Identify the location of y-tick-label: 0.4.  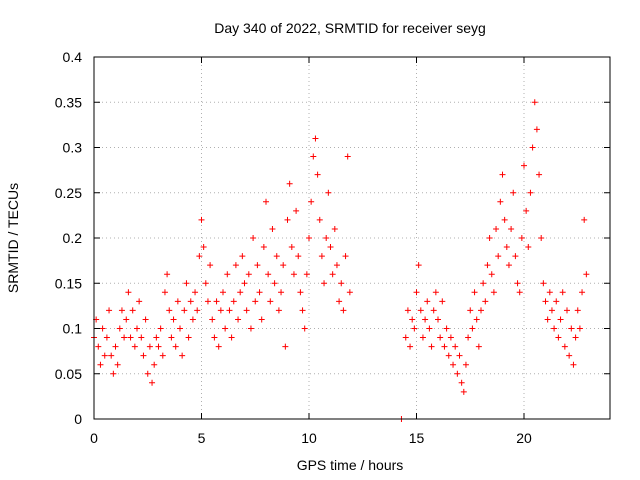
(73, 57).